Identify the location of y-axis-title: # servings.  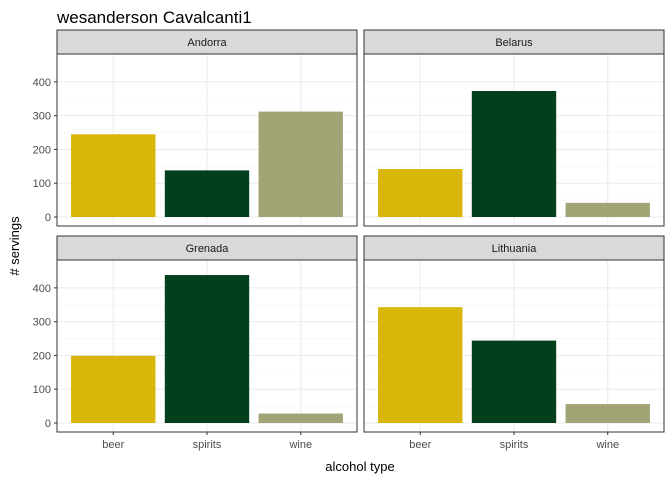
(14, 246).